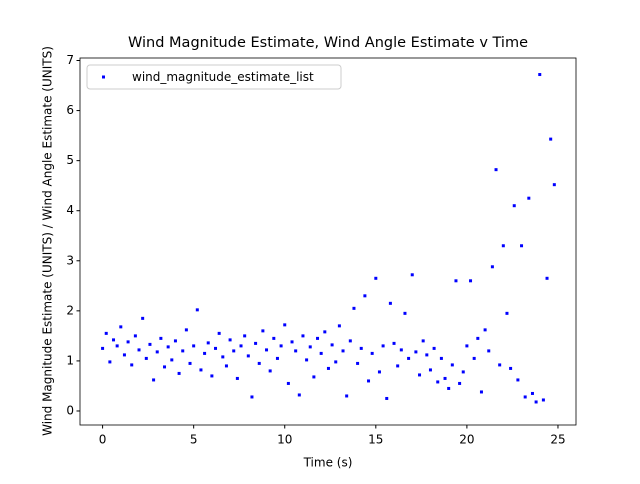 This screenshot has width=640, height=484. I want to click on x-tick-label: 5, so click(194, 440).